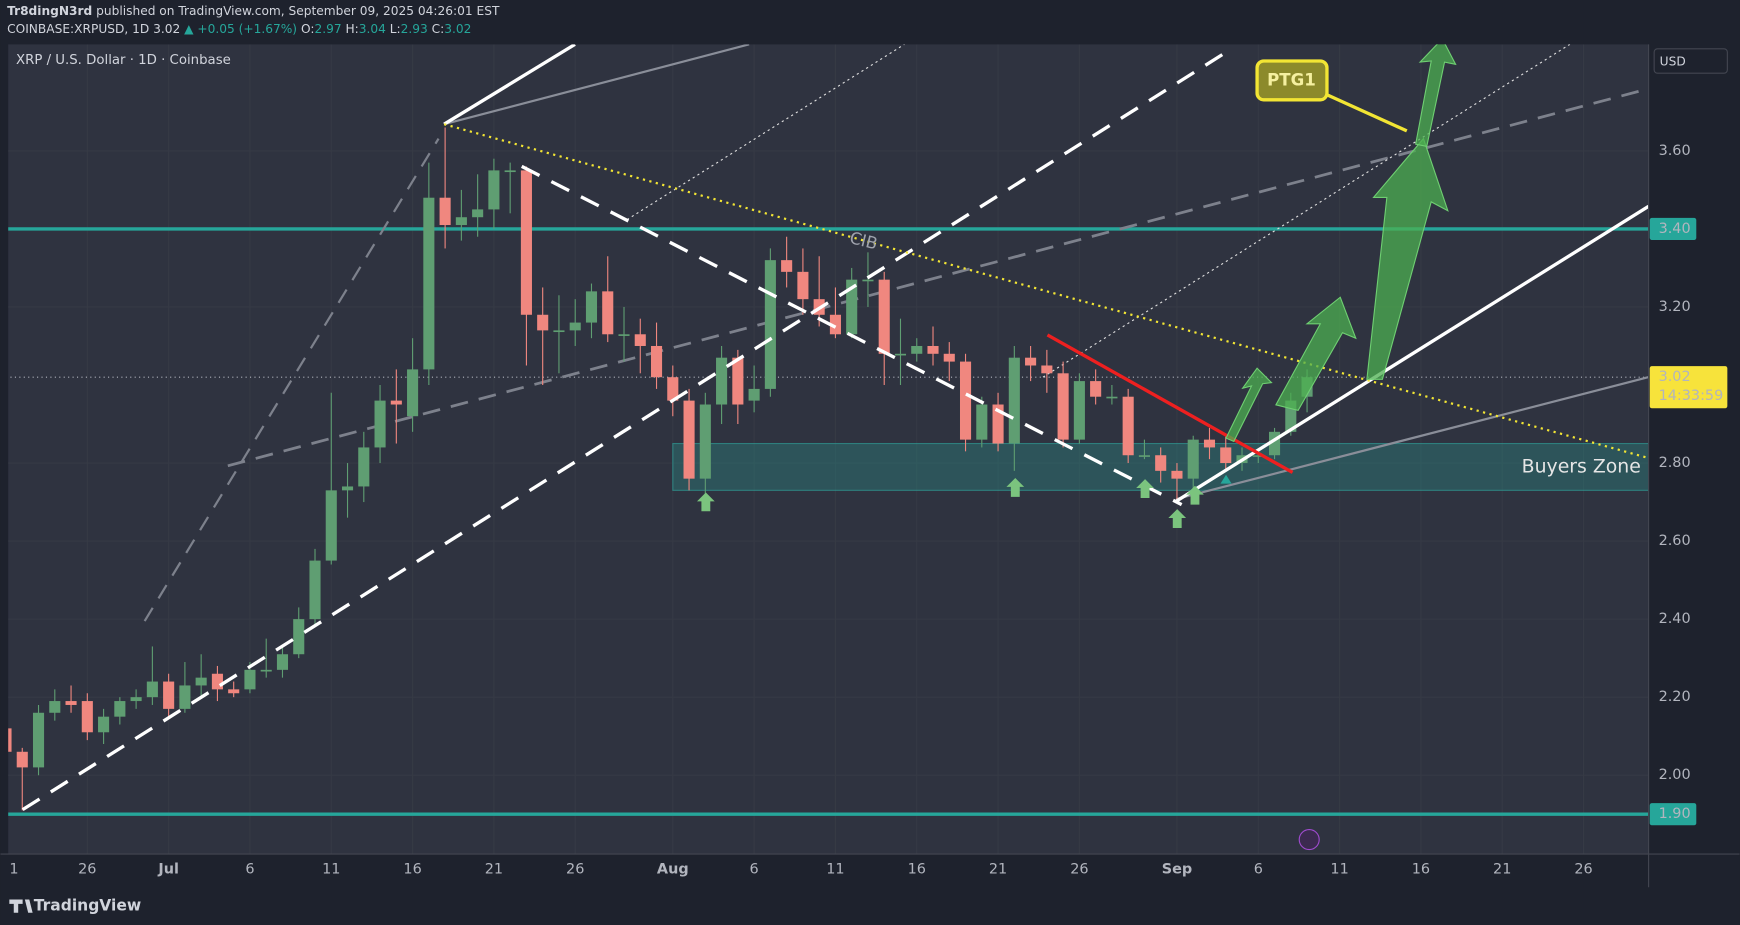 Image resolution: width=1740 pixels, height=925 pixels. What do you see at coordinates (1691, 396) in the screenshot?
I see `countdown: 14:33:59` at bounding box center [1691, 396].